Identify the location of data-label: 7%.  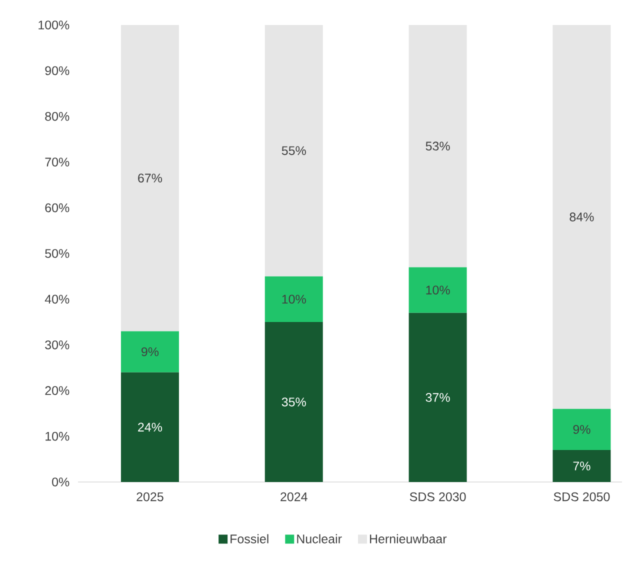
(581, 466).